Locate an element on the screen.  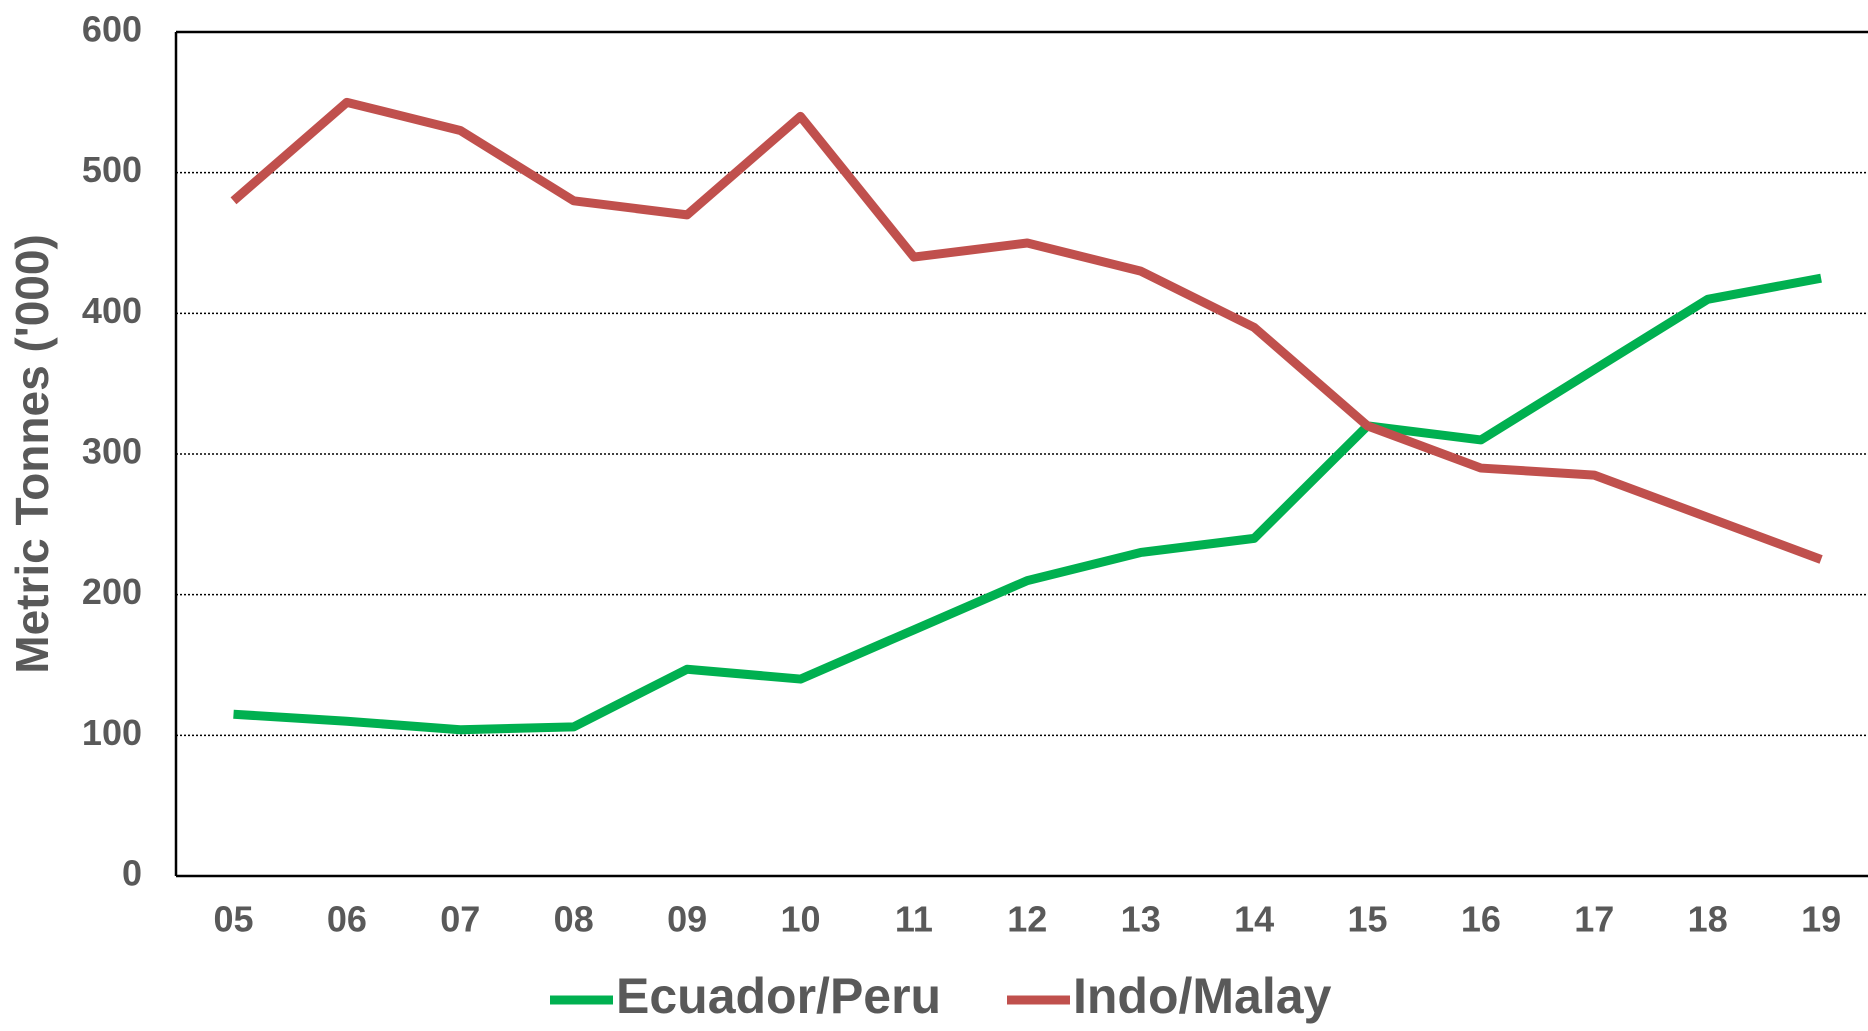
y-tick-label: 600 is located at coordinates (112, 29).